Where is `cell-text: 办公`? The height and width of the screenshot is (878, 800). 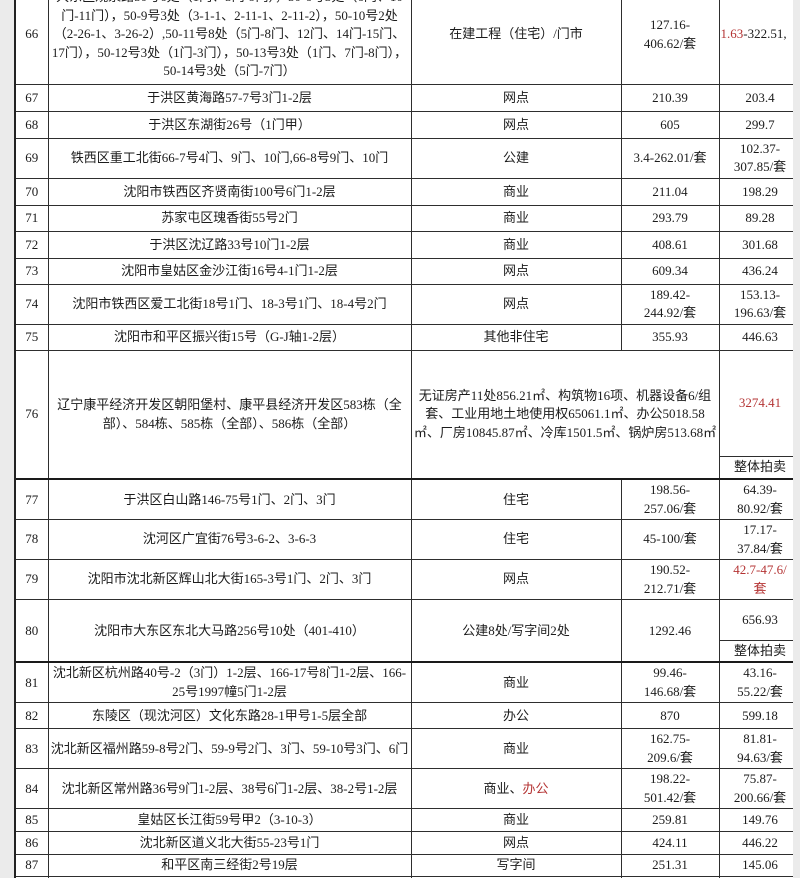
cell-text: 办公 is located at coordinates (515, 715).